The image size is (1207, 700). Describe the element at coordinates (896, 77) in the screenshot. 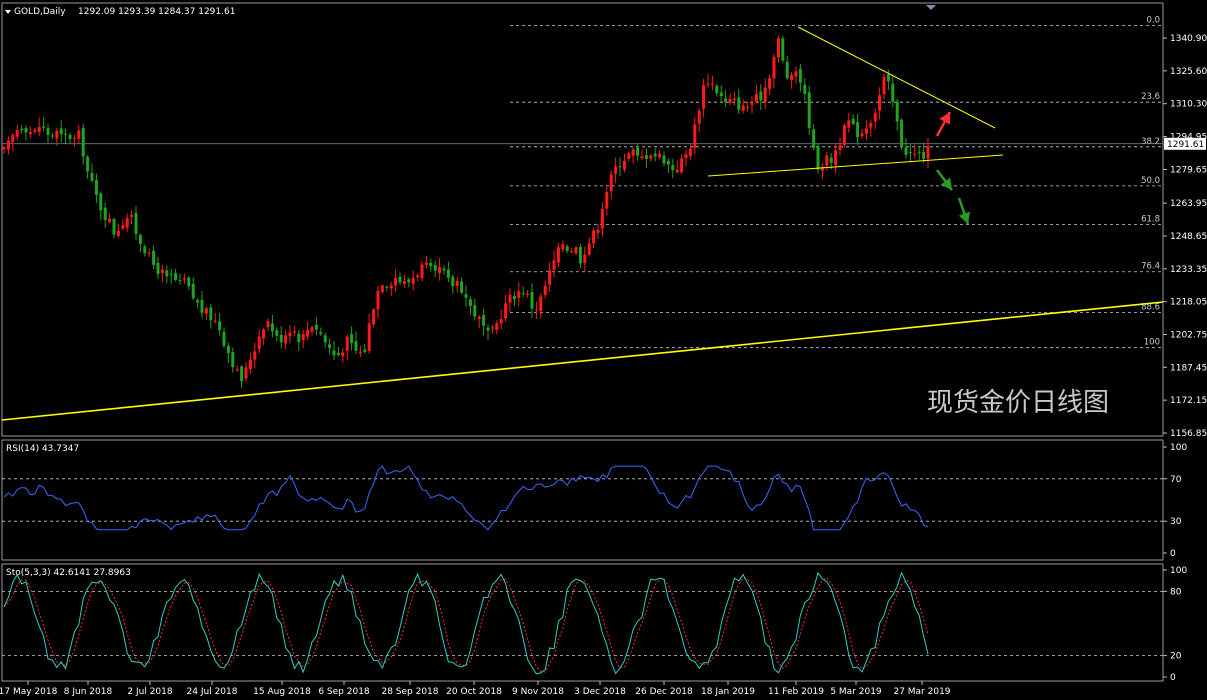

I see `descending-resistance-line` at that location.